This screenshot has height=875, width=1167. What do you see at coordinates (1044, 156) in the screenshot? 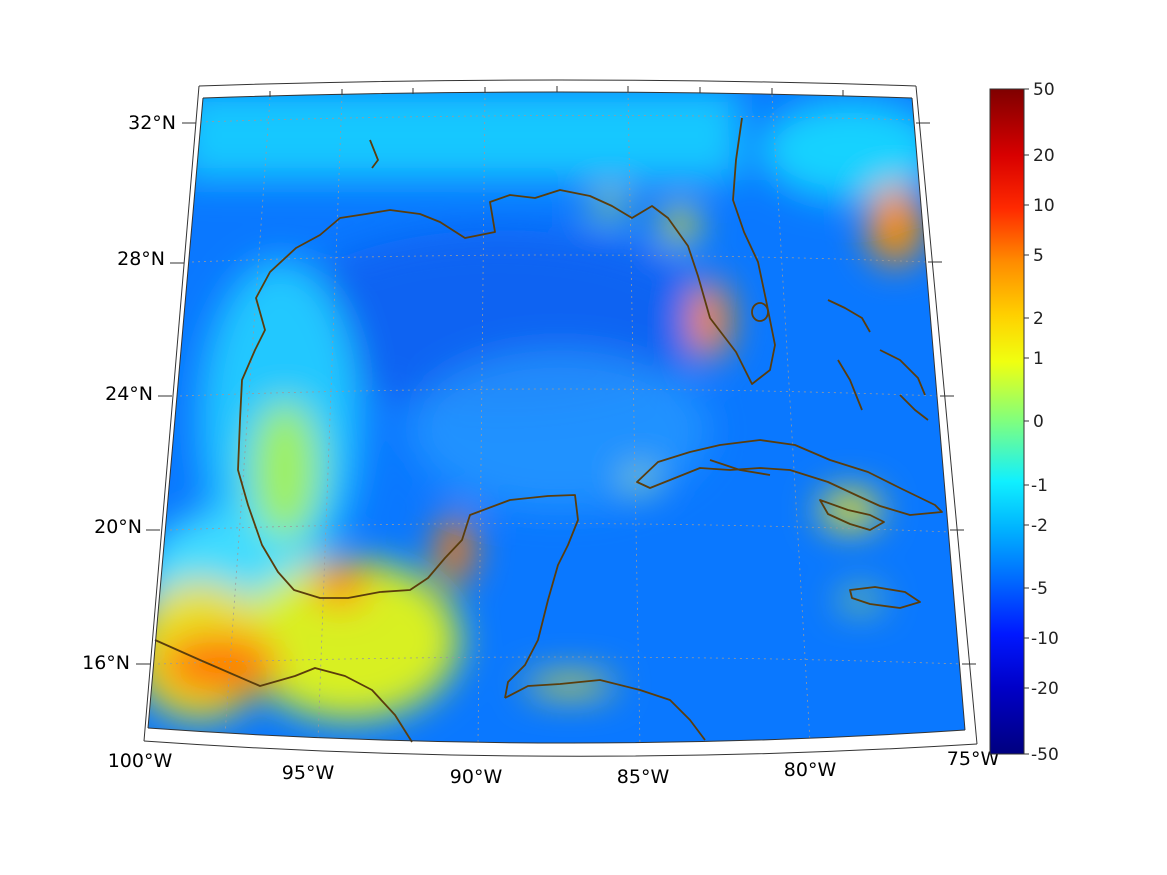
I see `colorbar-tick-label: 20` at bounding box center [1044, 156].